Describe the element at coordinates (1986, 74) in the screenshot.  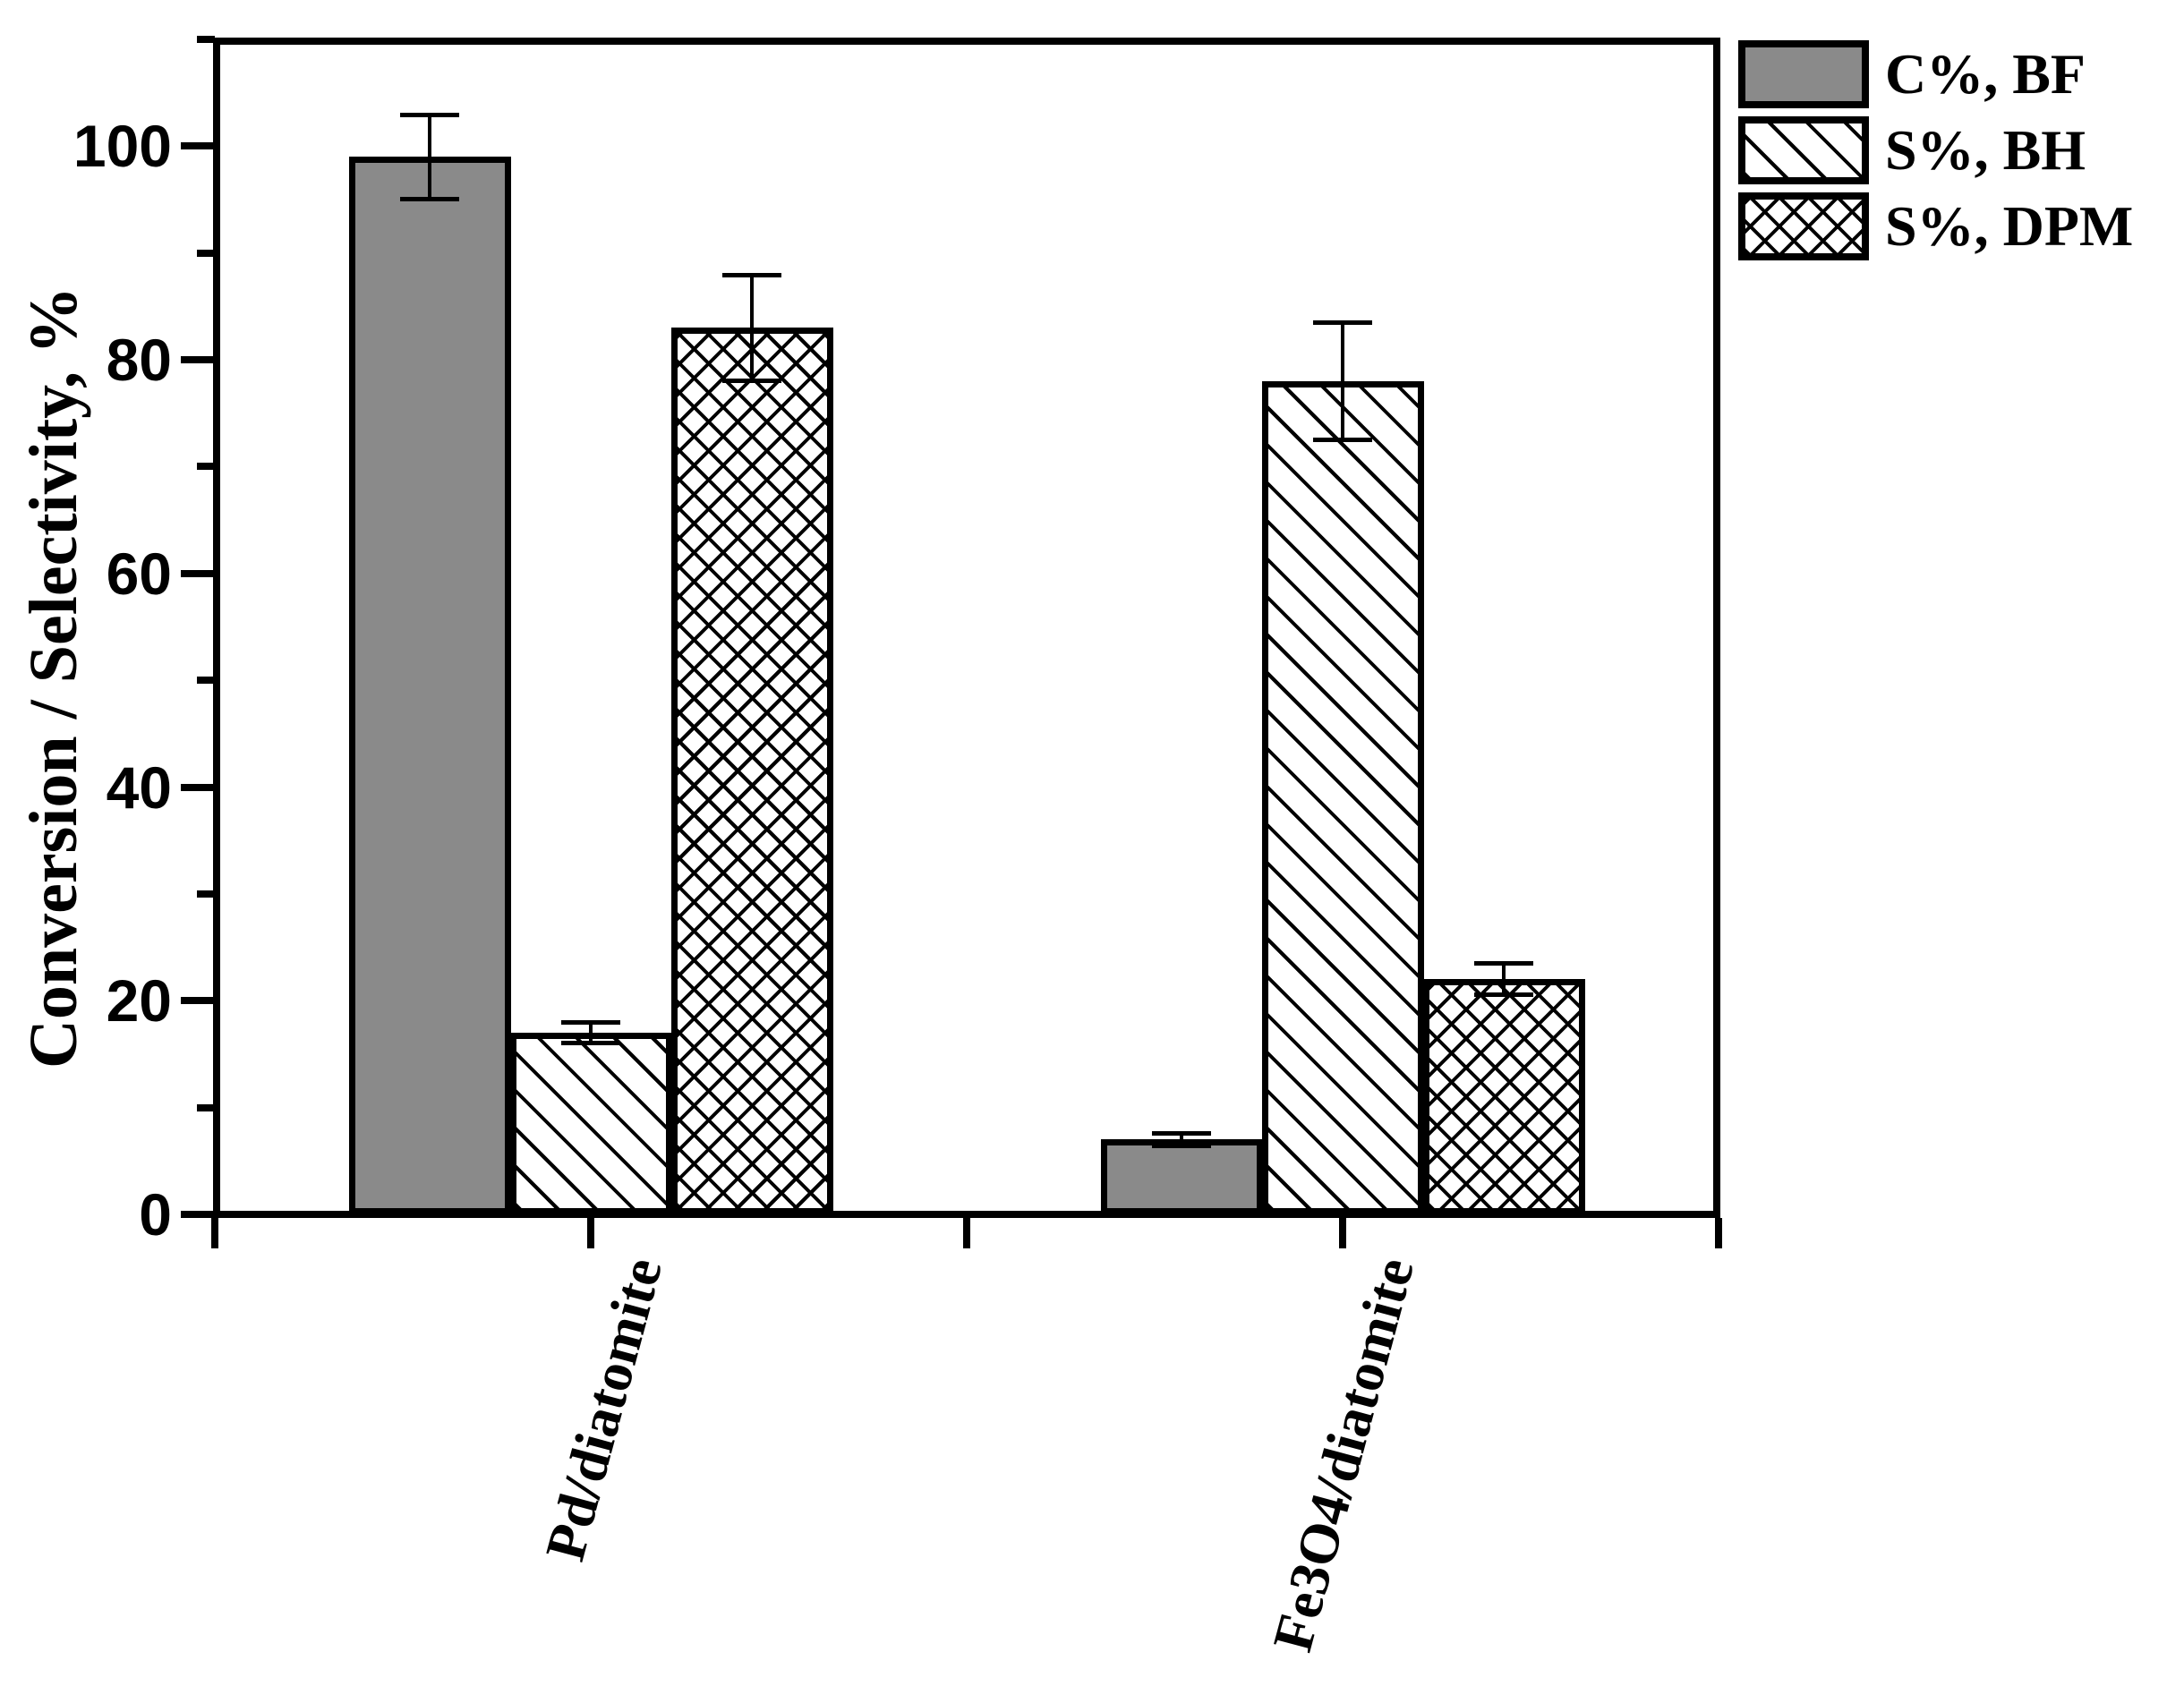
I see `legend-label: C%, BF` at that location.